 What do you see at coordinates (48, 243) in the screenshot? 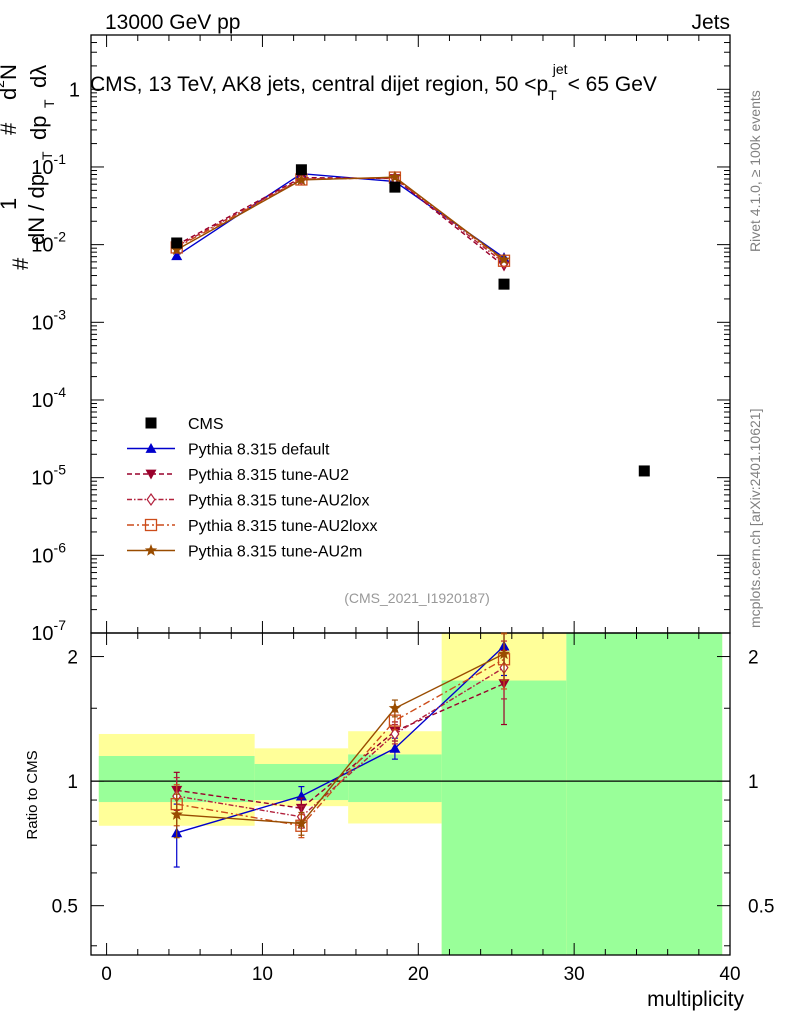
I see `y-main-tick-label-5: 10⁻²` at bounding box center [48, 243].